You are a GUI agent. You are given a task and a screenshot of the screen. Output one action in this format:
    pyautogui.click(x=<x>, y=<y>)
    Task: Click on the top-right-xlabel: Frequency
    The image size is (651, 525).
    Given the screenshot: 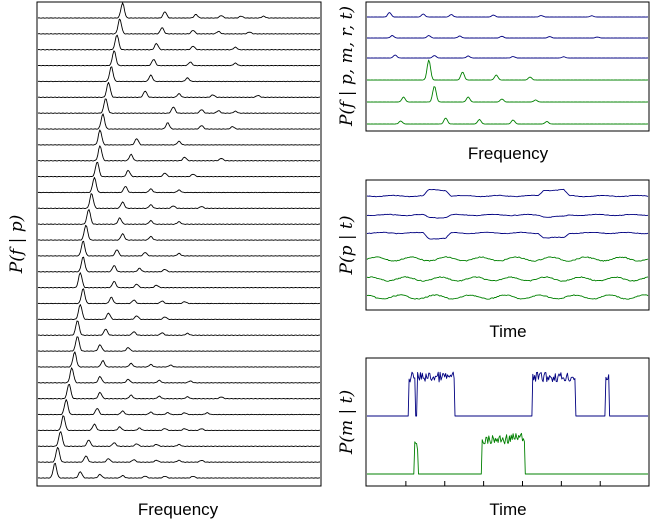 What is the action you would take?
    pyautogui.click(x=508, y=153)
    